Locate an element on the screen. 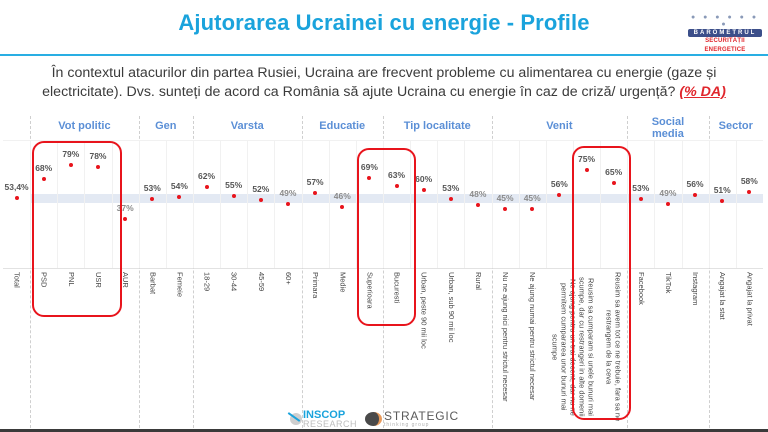  x-axis-label: Urban, sub 90 mii loc is located at coordinates (451, 307).